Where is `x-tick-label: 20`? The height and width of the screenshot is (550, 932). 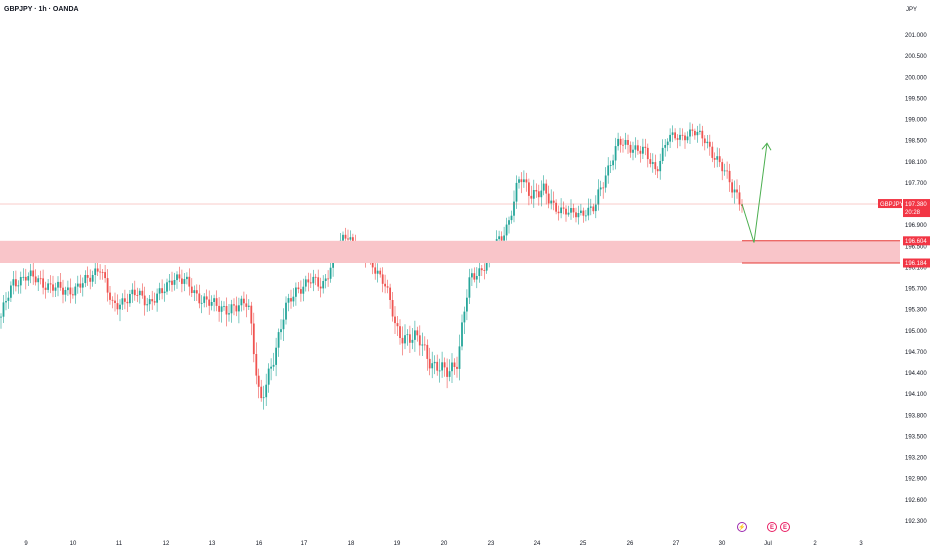 x-tick-label: 20 is located at coordinates (444, 544).